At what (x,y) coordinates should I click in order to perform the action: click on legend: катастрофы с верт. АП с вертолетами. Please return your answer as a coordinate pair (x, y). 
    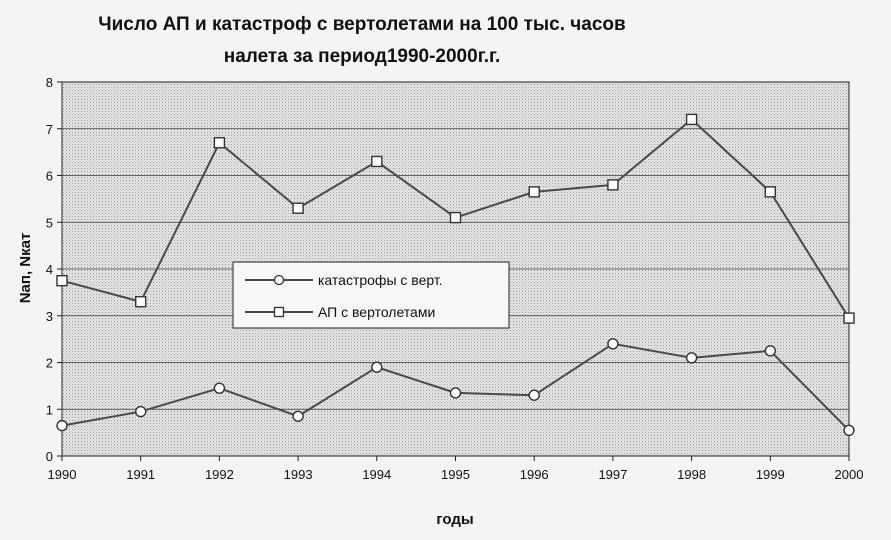
    Looking at the image, I should click on (371, 295).